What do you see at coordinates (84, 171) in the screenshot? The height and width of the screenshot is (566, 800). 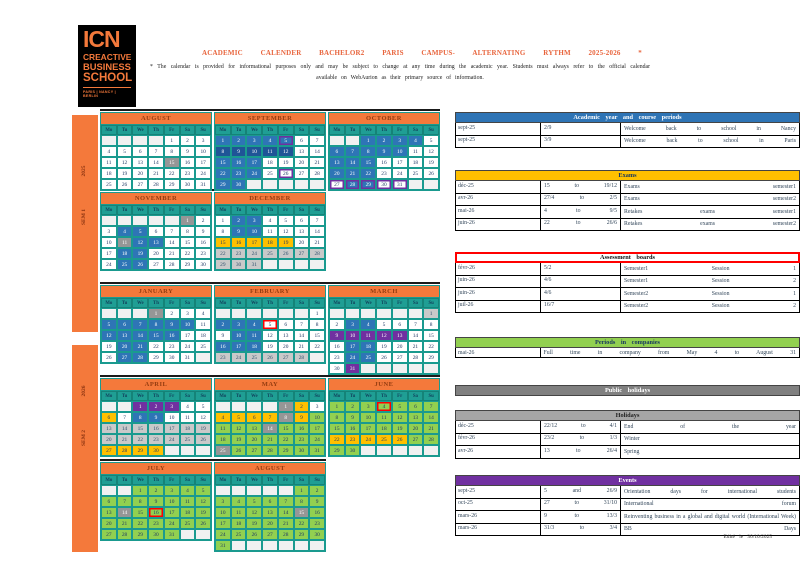 I see `semester-1-year: 2025` at bounding box center [84, 171].